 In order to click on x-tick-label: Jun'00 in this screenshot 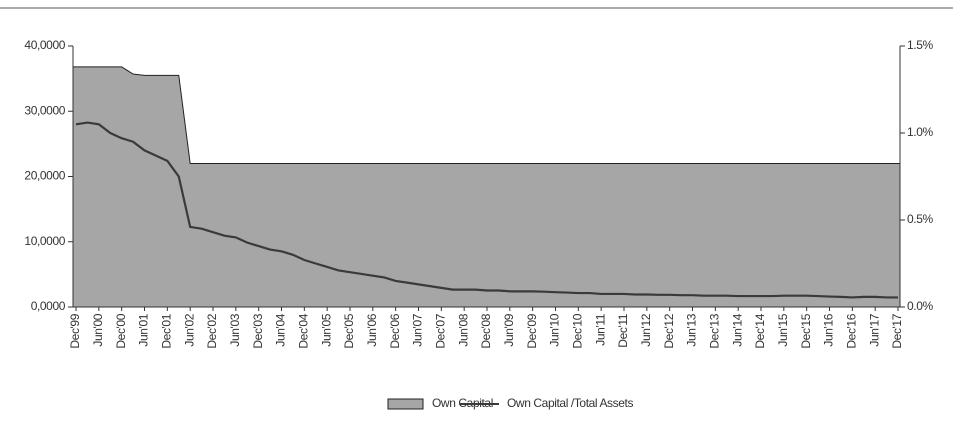, I will do `click(98, 329)`.